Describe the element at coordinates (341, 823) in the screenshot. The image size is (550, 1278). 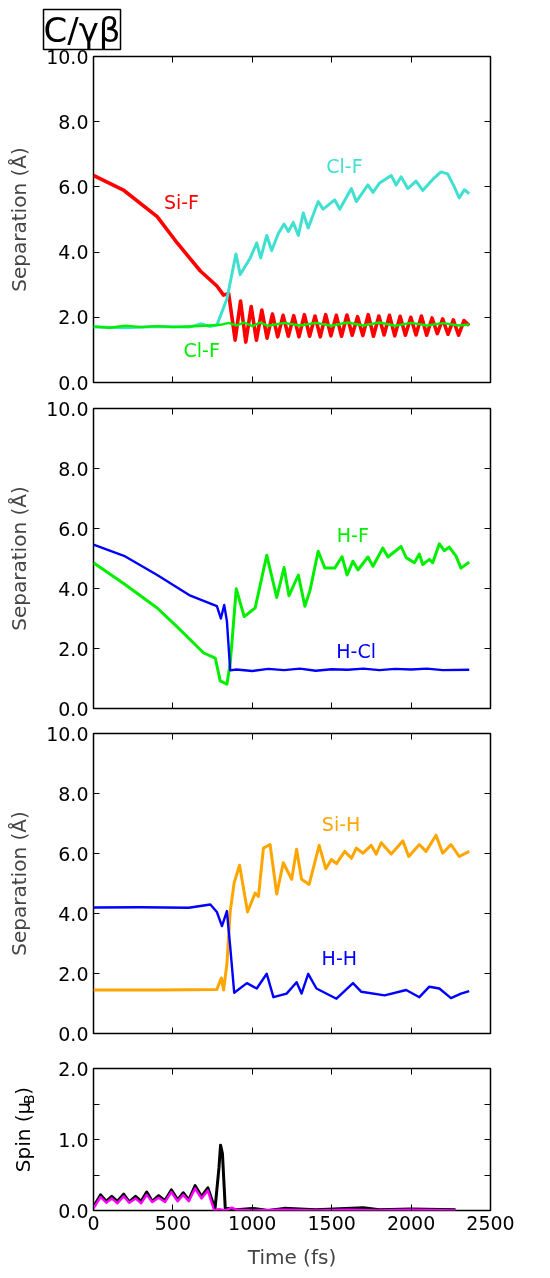
I see `series-label: Si-H` at that location.